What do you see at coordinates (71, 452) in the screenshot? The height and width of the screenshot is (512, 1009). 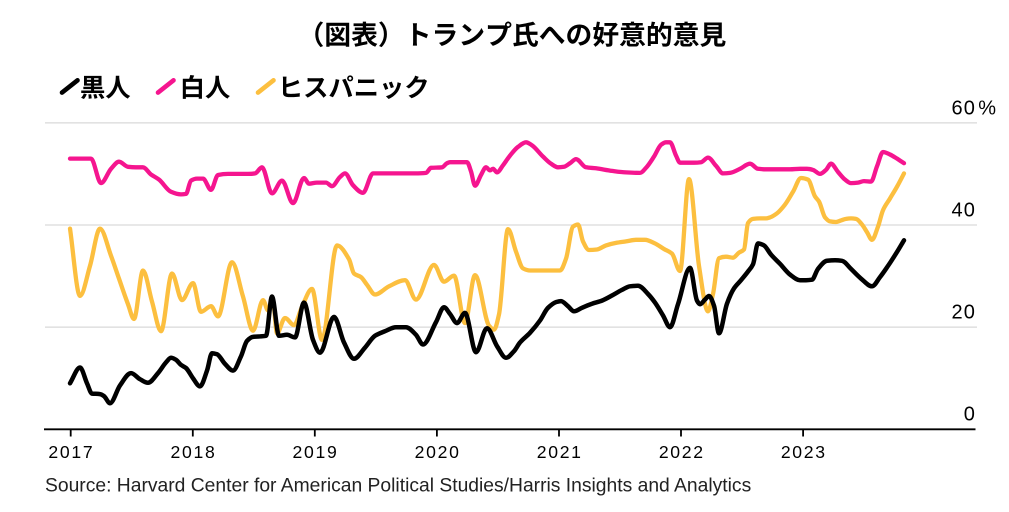 I see `svg-text: 2017` at bounding box center [71, 452].